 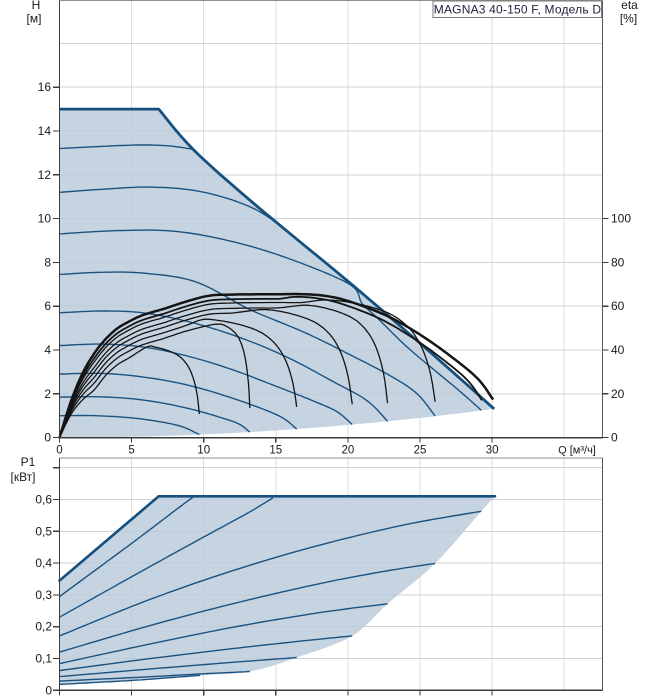 I want to click on svg-text: [кВт], so click(x=22, y=477).